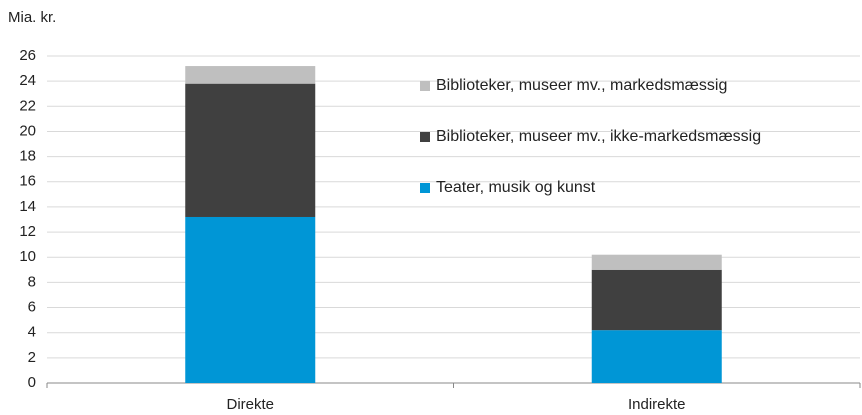 The width and height of the screenshot is (862, 415). Describe the element at coordinates (250, 404) in the screenshot. I see `x-tick-label: Direkte` at that location.